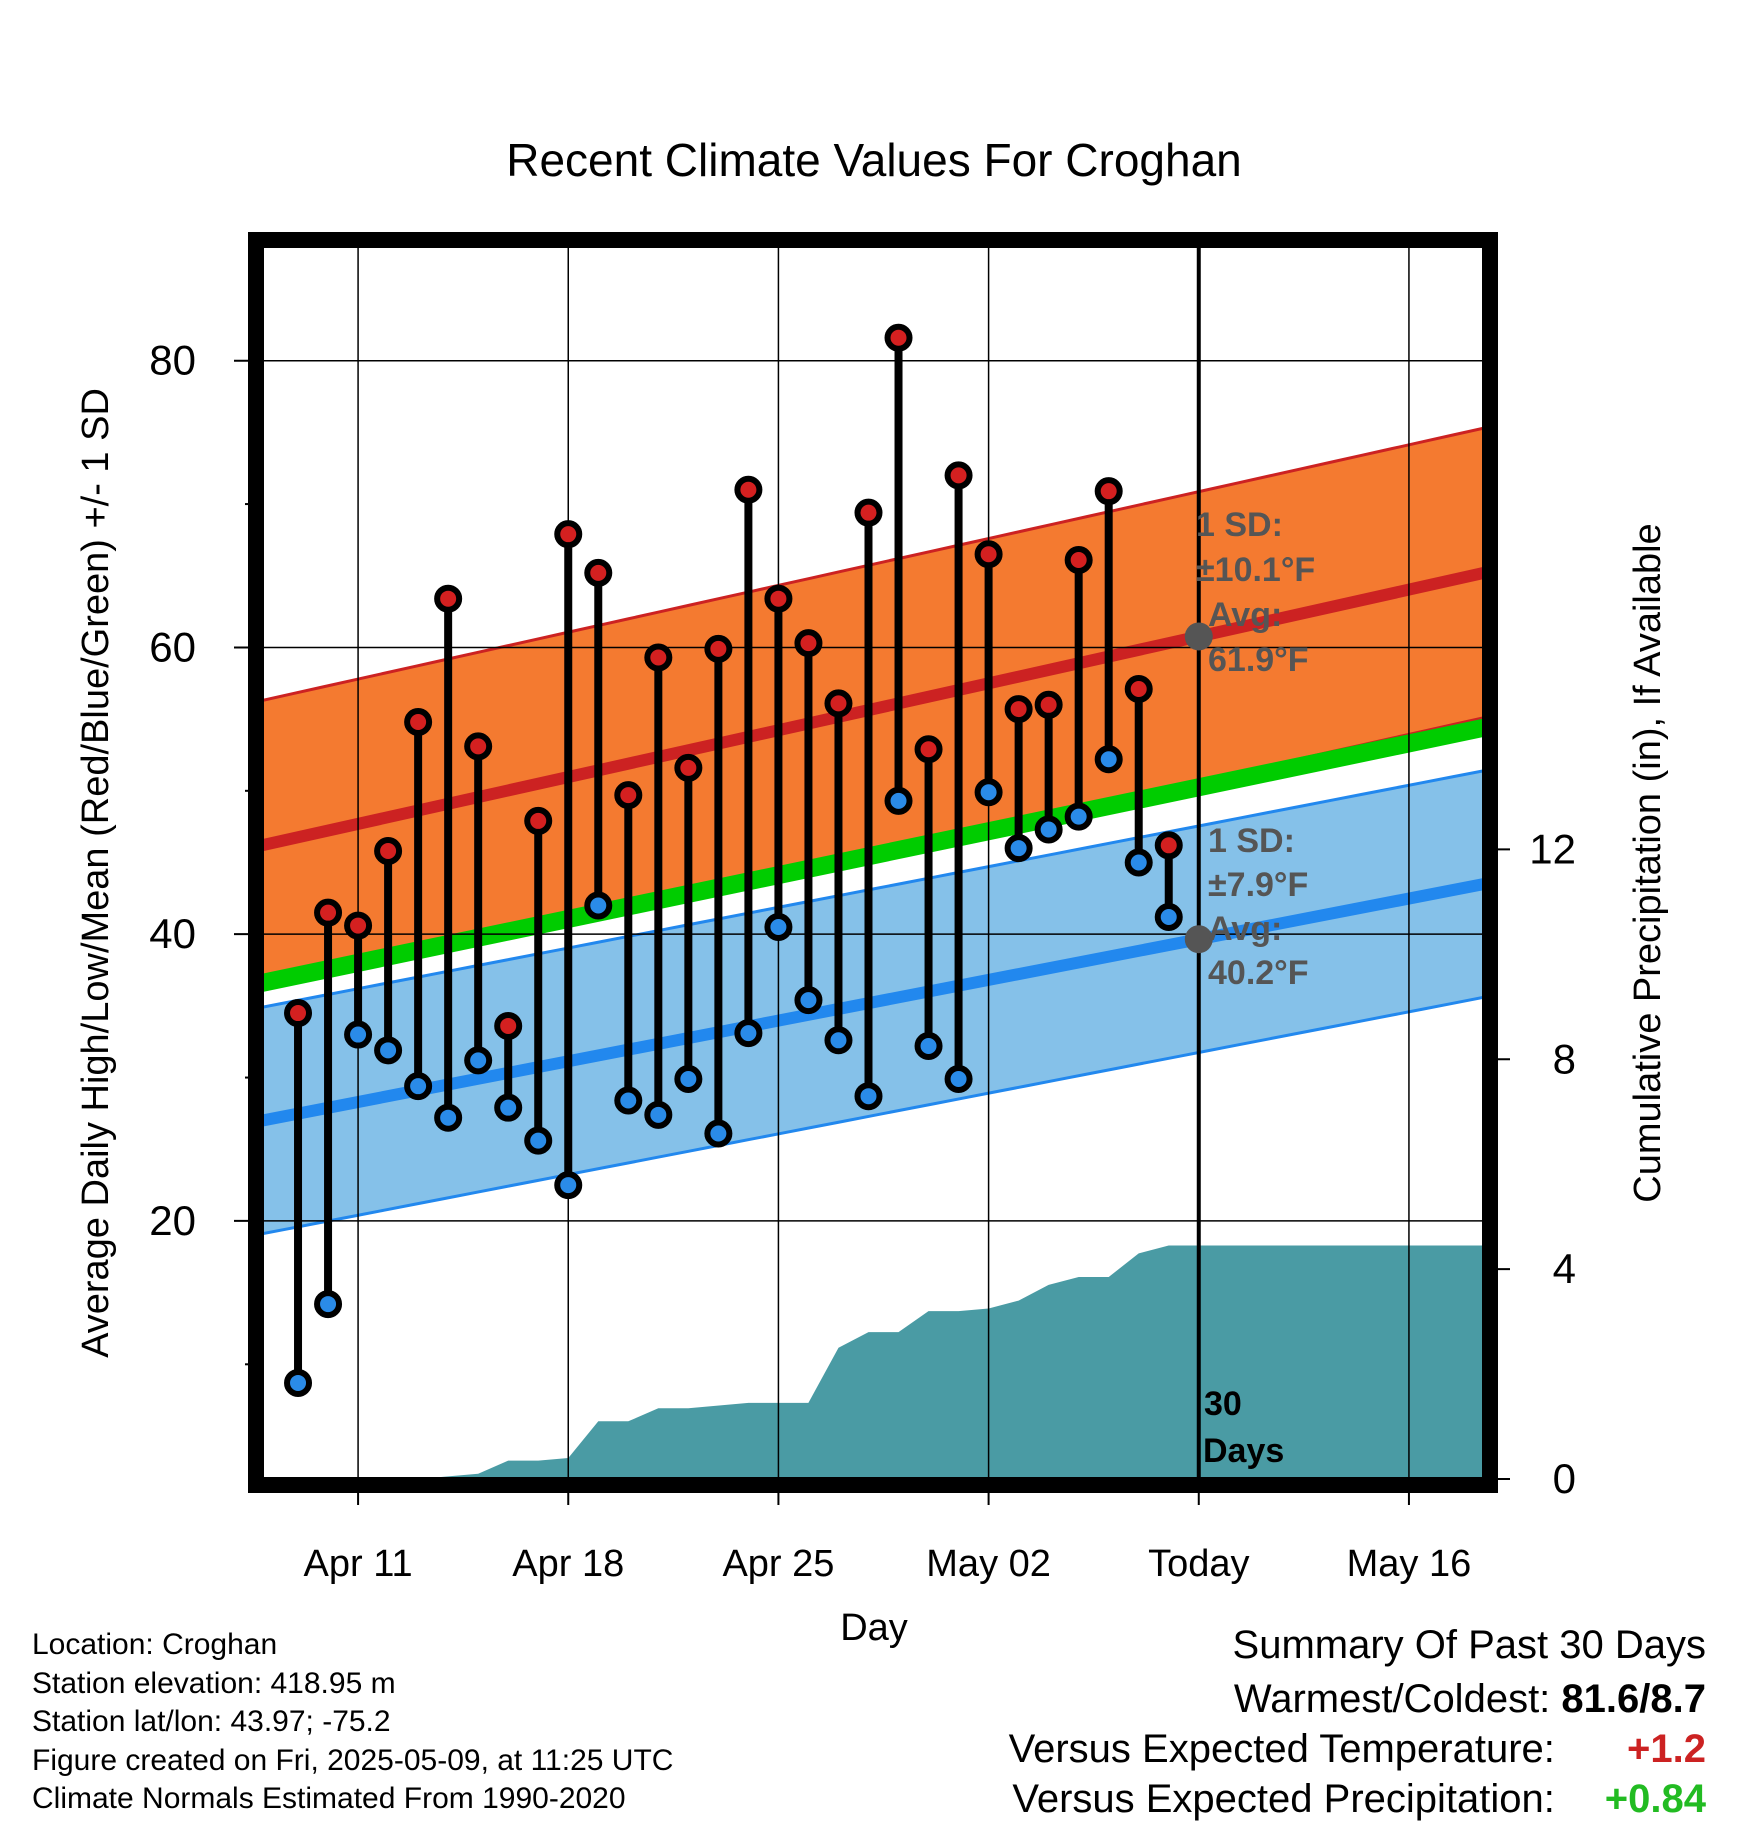 The width and height of the screenshot is (1748, 1828). What do you see at coordinates (1258, 885) in the screenshot?
I see `low-sd-value: ±7.9°F` at bounding box center [1258, 885].